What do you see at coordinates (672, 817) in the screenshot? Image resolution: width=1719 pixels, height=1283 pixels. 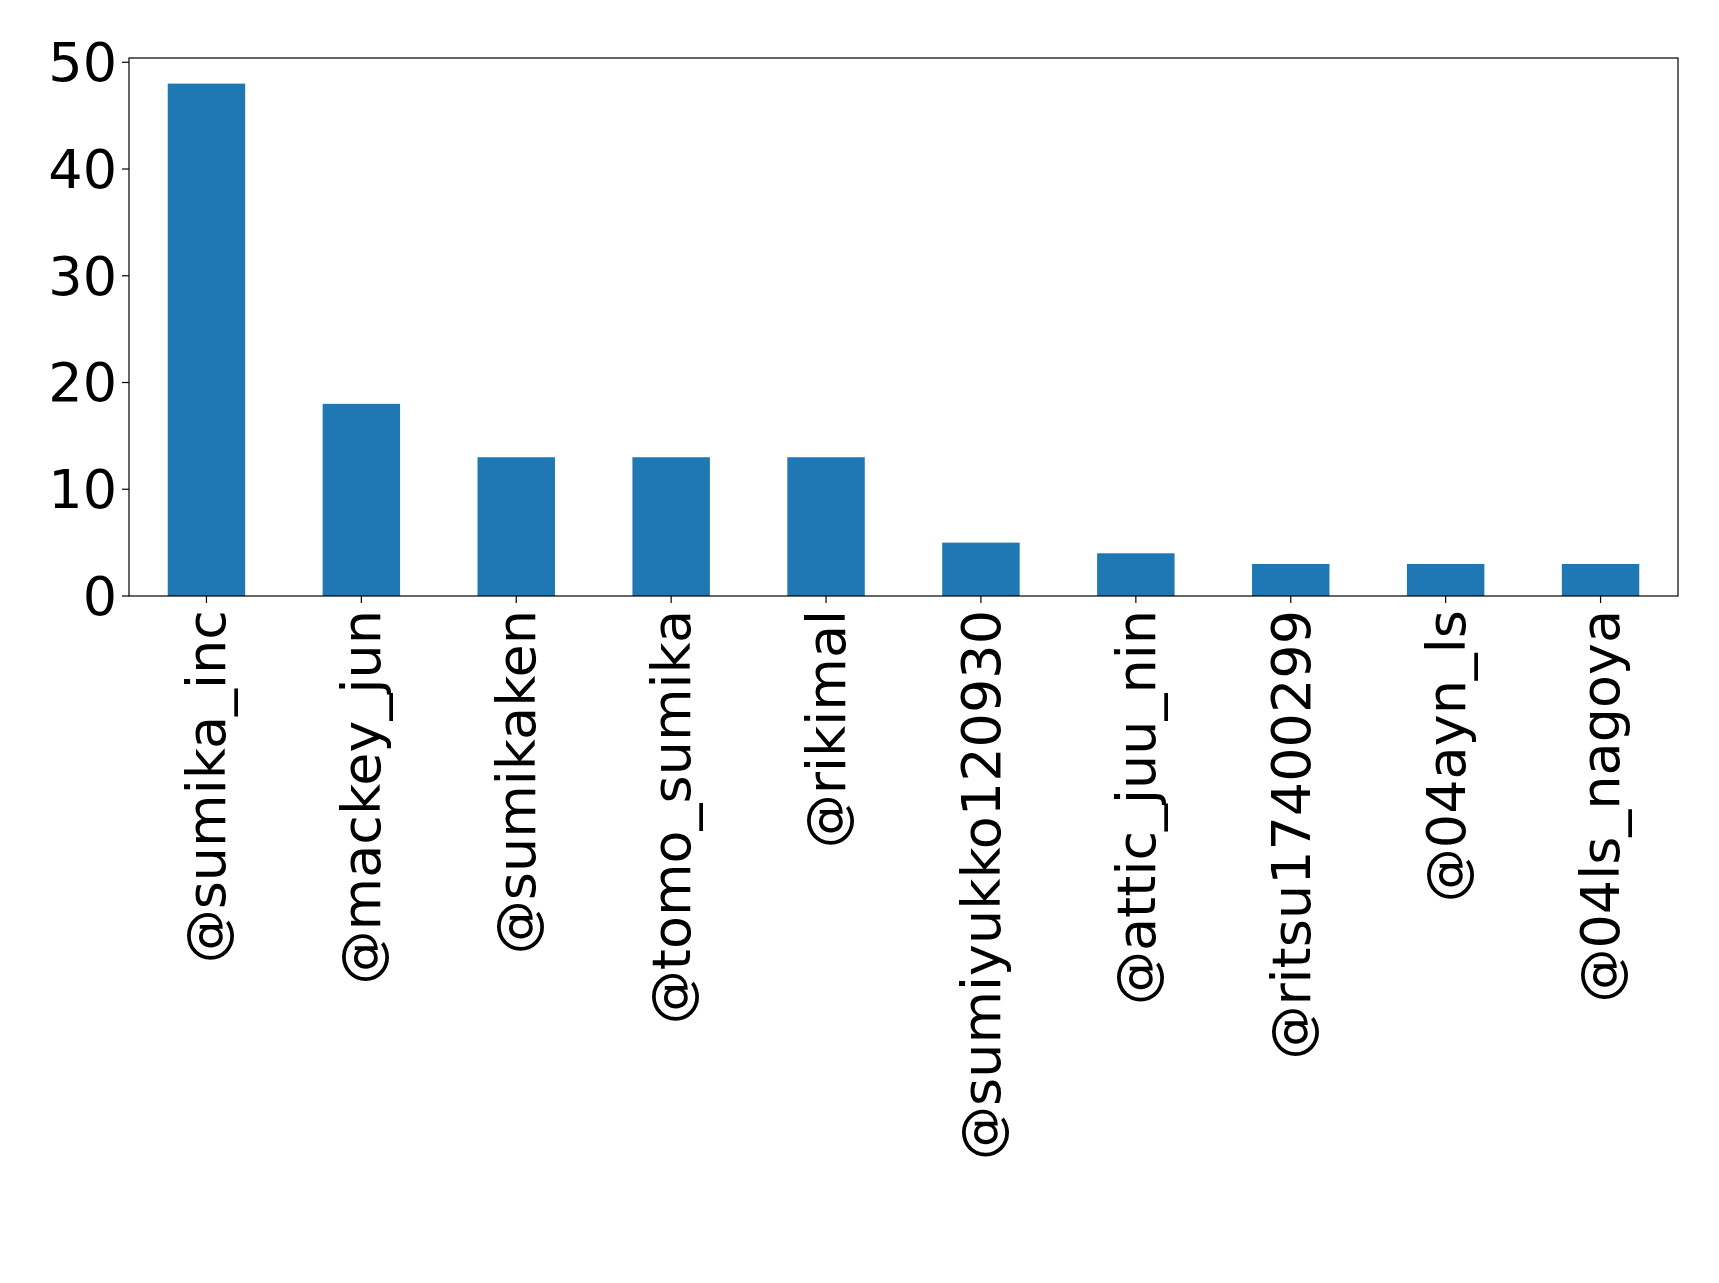 I see `x-tick-label: @tomo_sumika` at bounding box center [672, 817].